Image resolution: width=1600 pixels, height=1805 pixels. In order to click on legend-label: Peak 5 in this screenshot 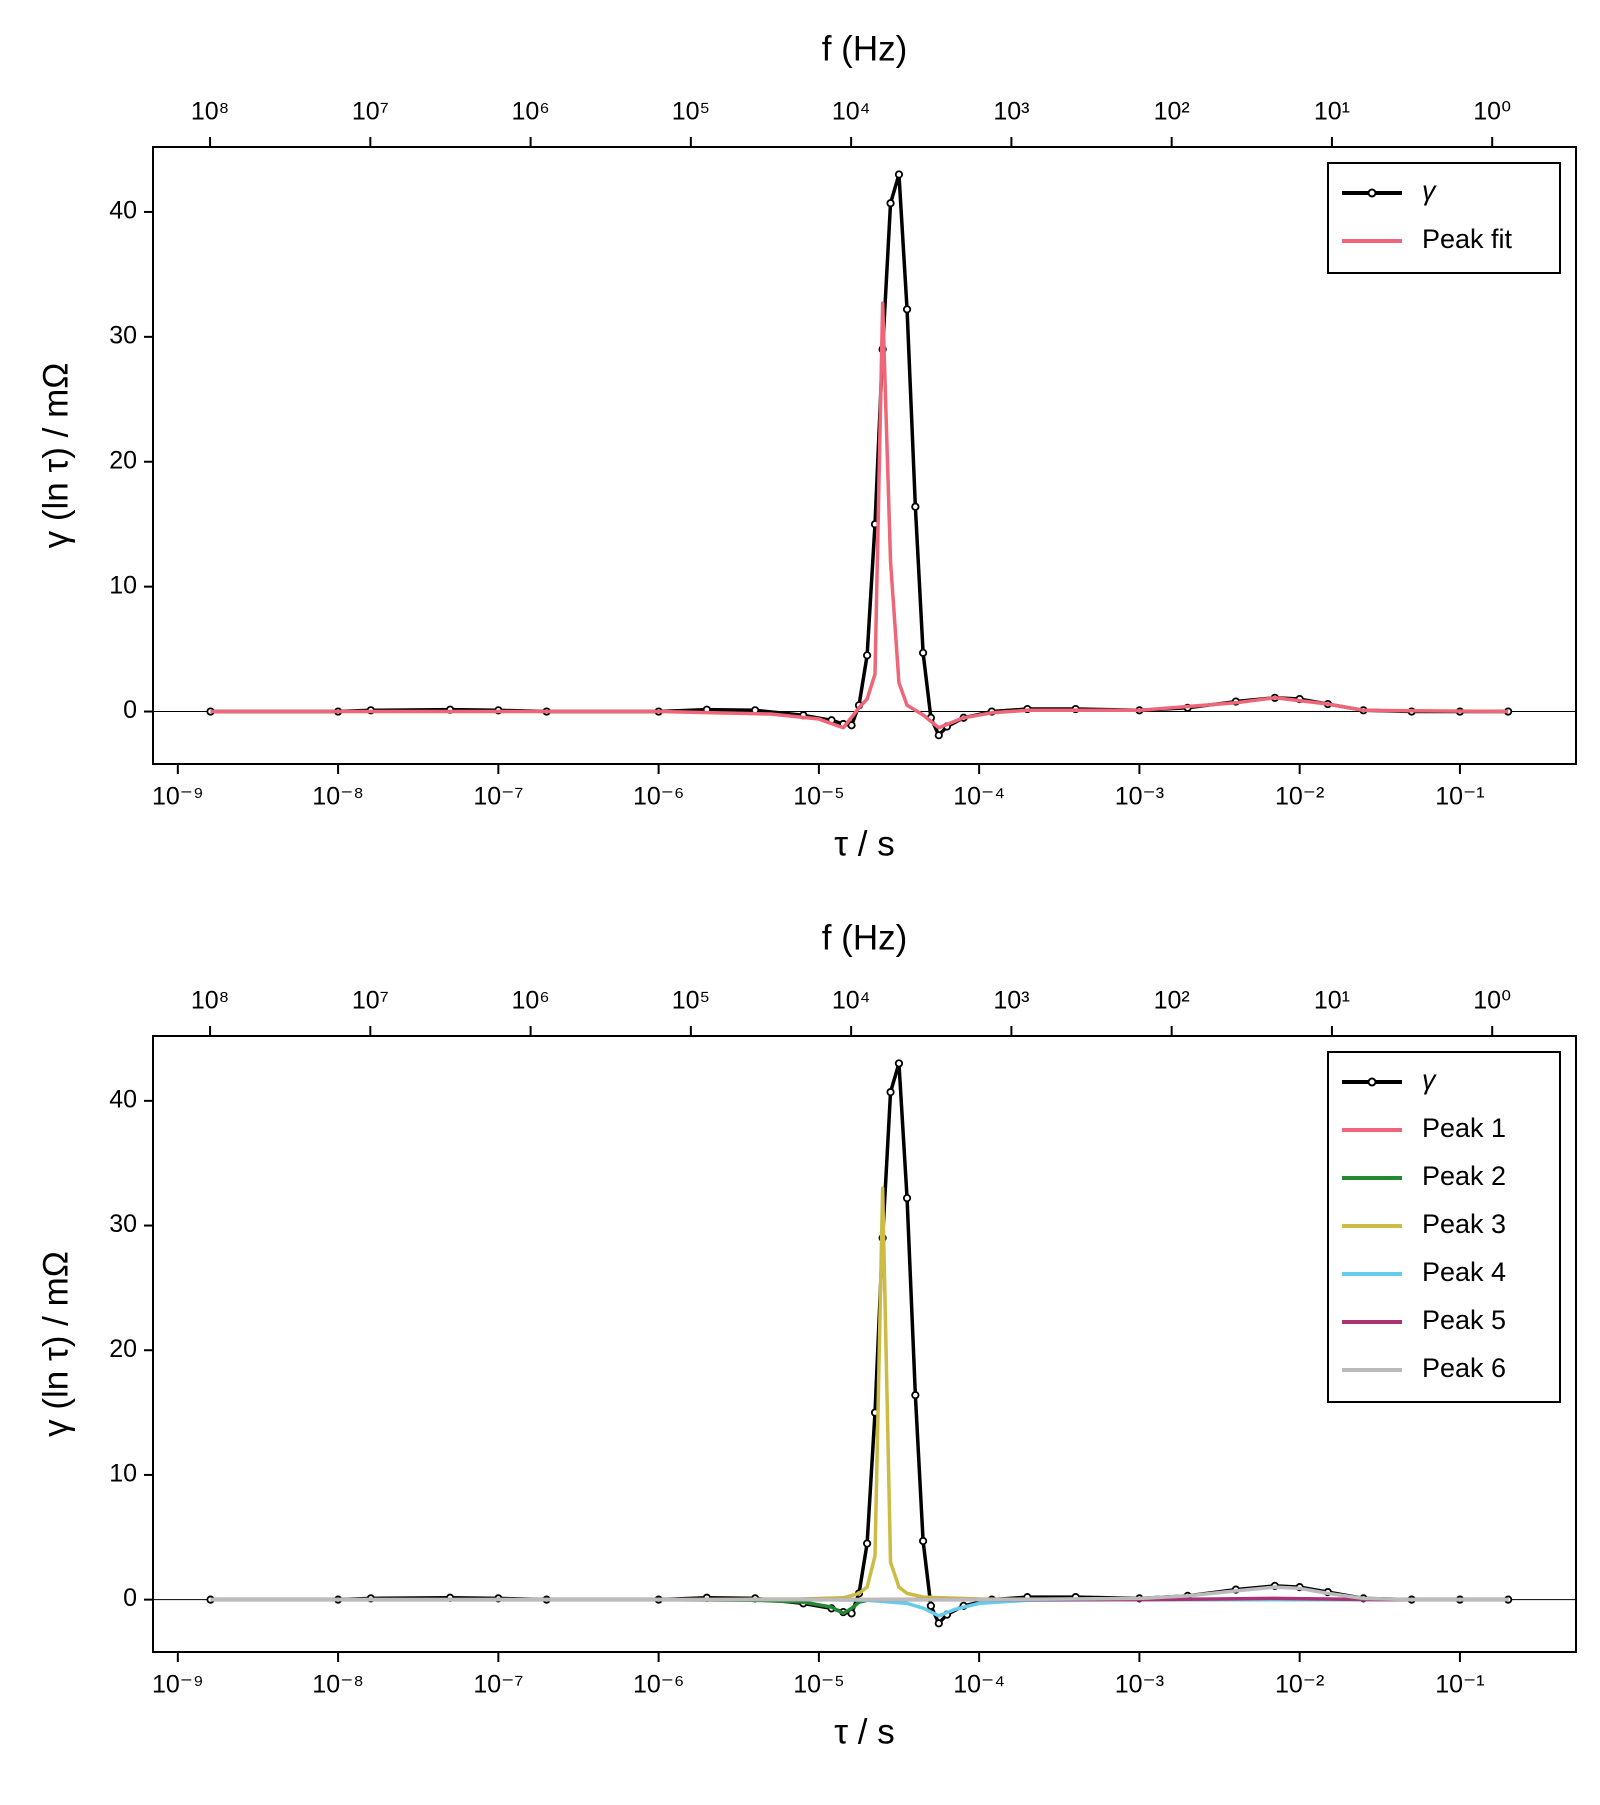, I will do `click(1464, 1320)`.